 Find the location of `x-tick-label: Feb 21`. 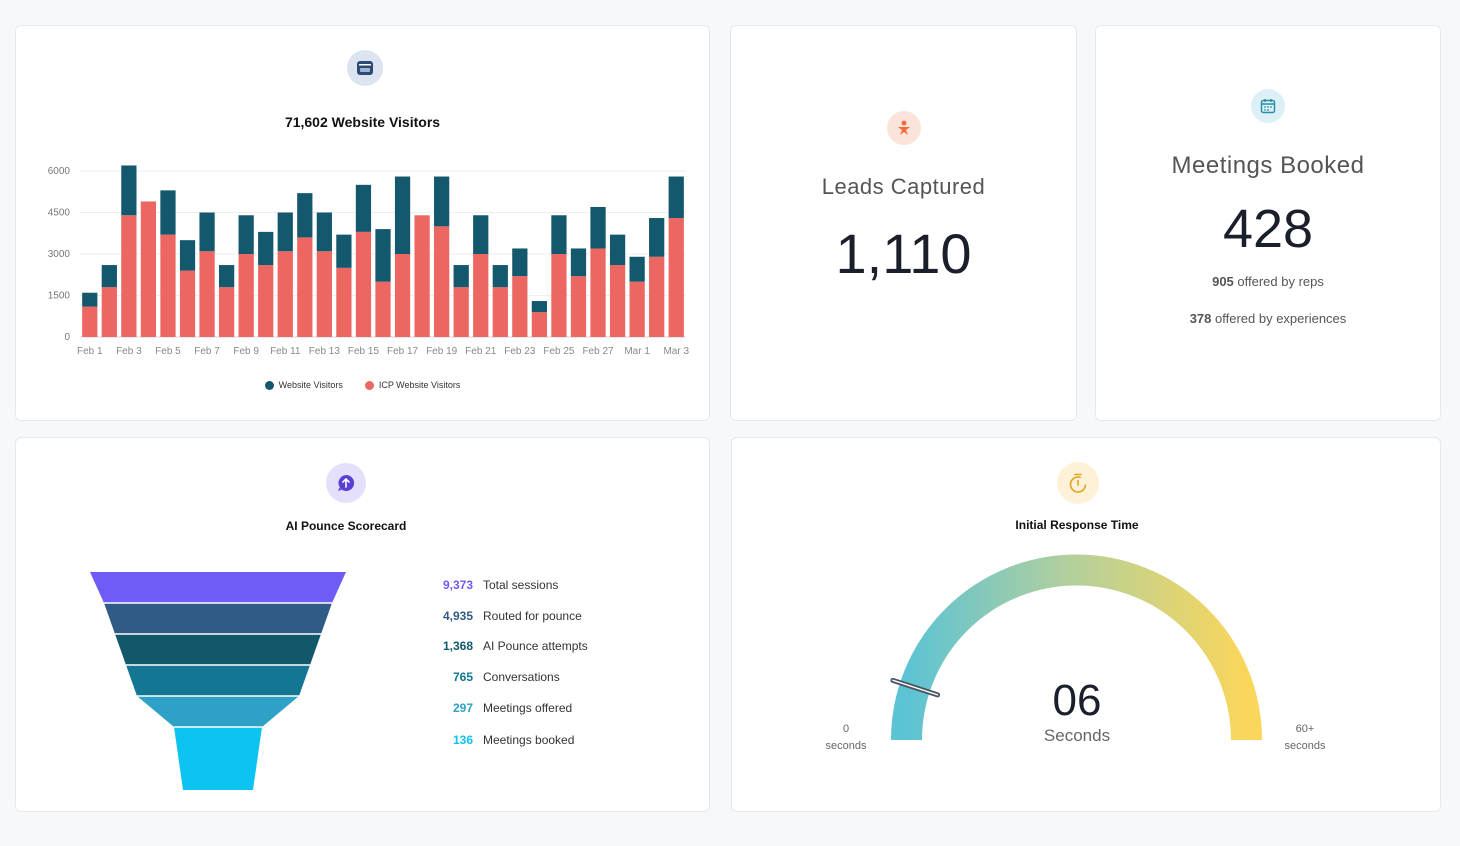

x-tick-label: Feb 21 is located at coordinates (481, 351).